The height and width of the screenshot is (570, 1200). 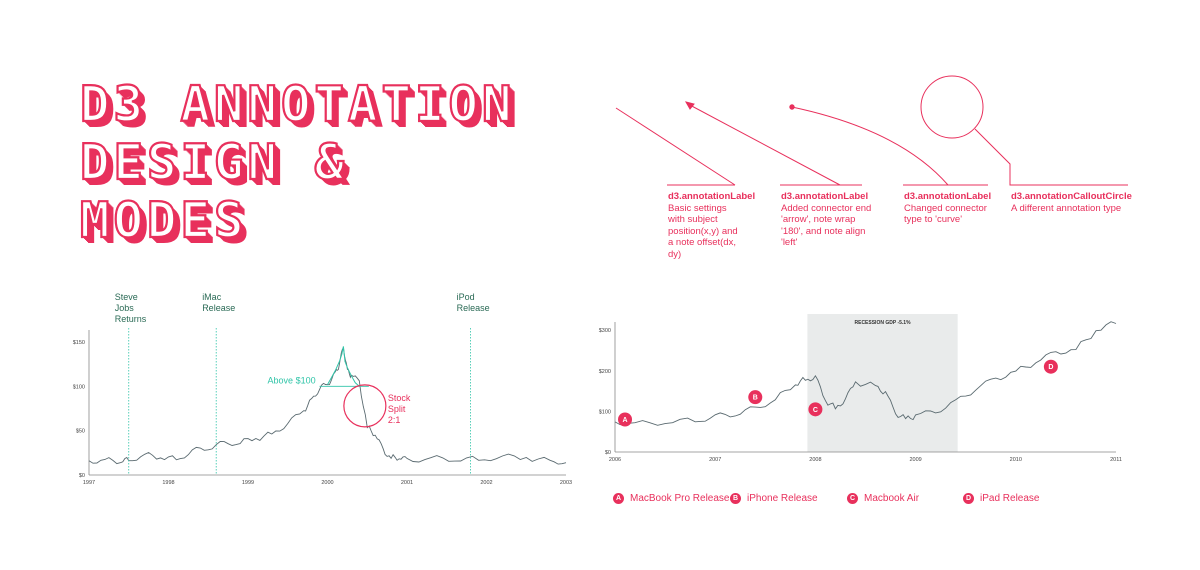 What do you see at coordinates (605, 372) in the screenshot?
I see `y-tick-label: $200` at bounding box center [605, 372].